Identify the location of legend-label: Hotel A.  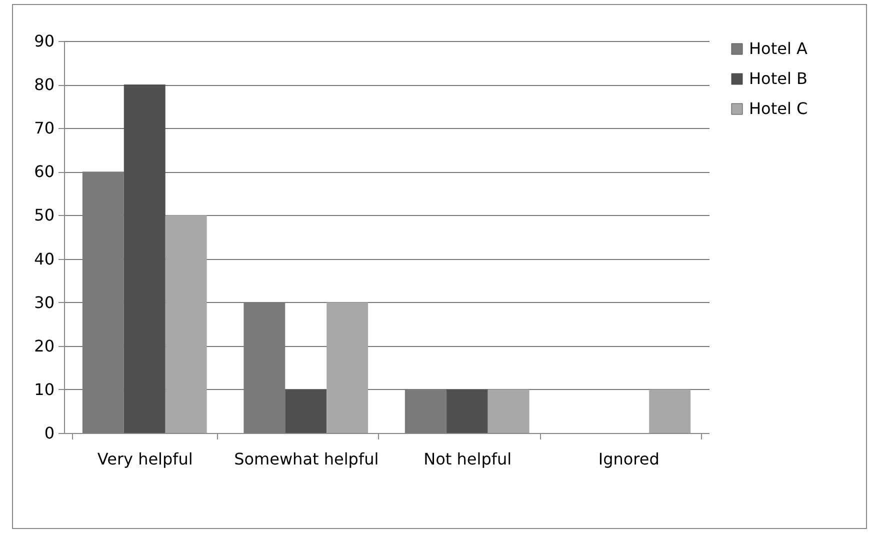
(778, 48).